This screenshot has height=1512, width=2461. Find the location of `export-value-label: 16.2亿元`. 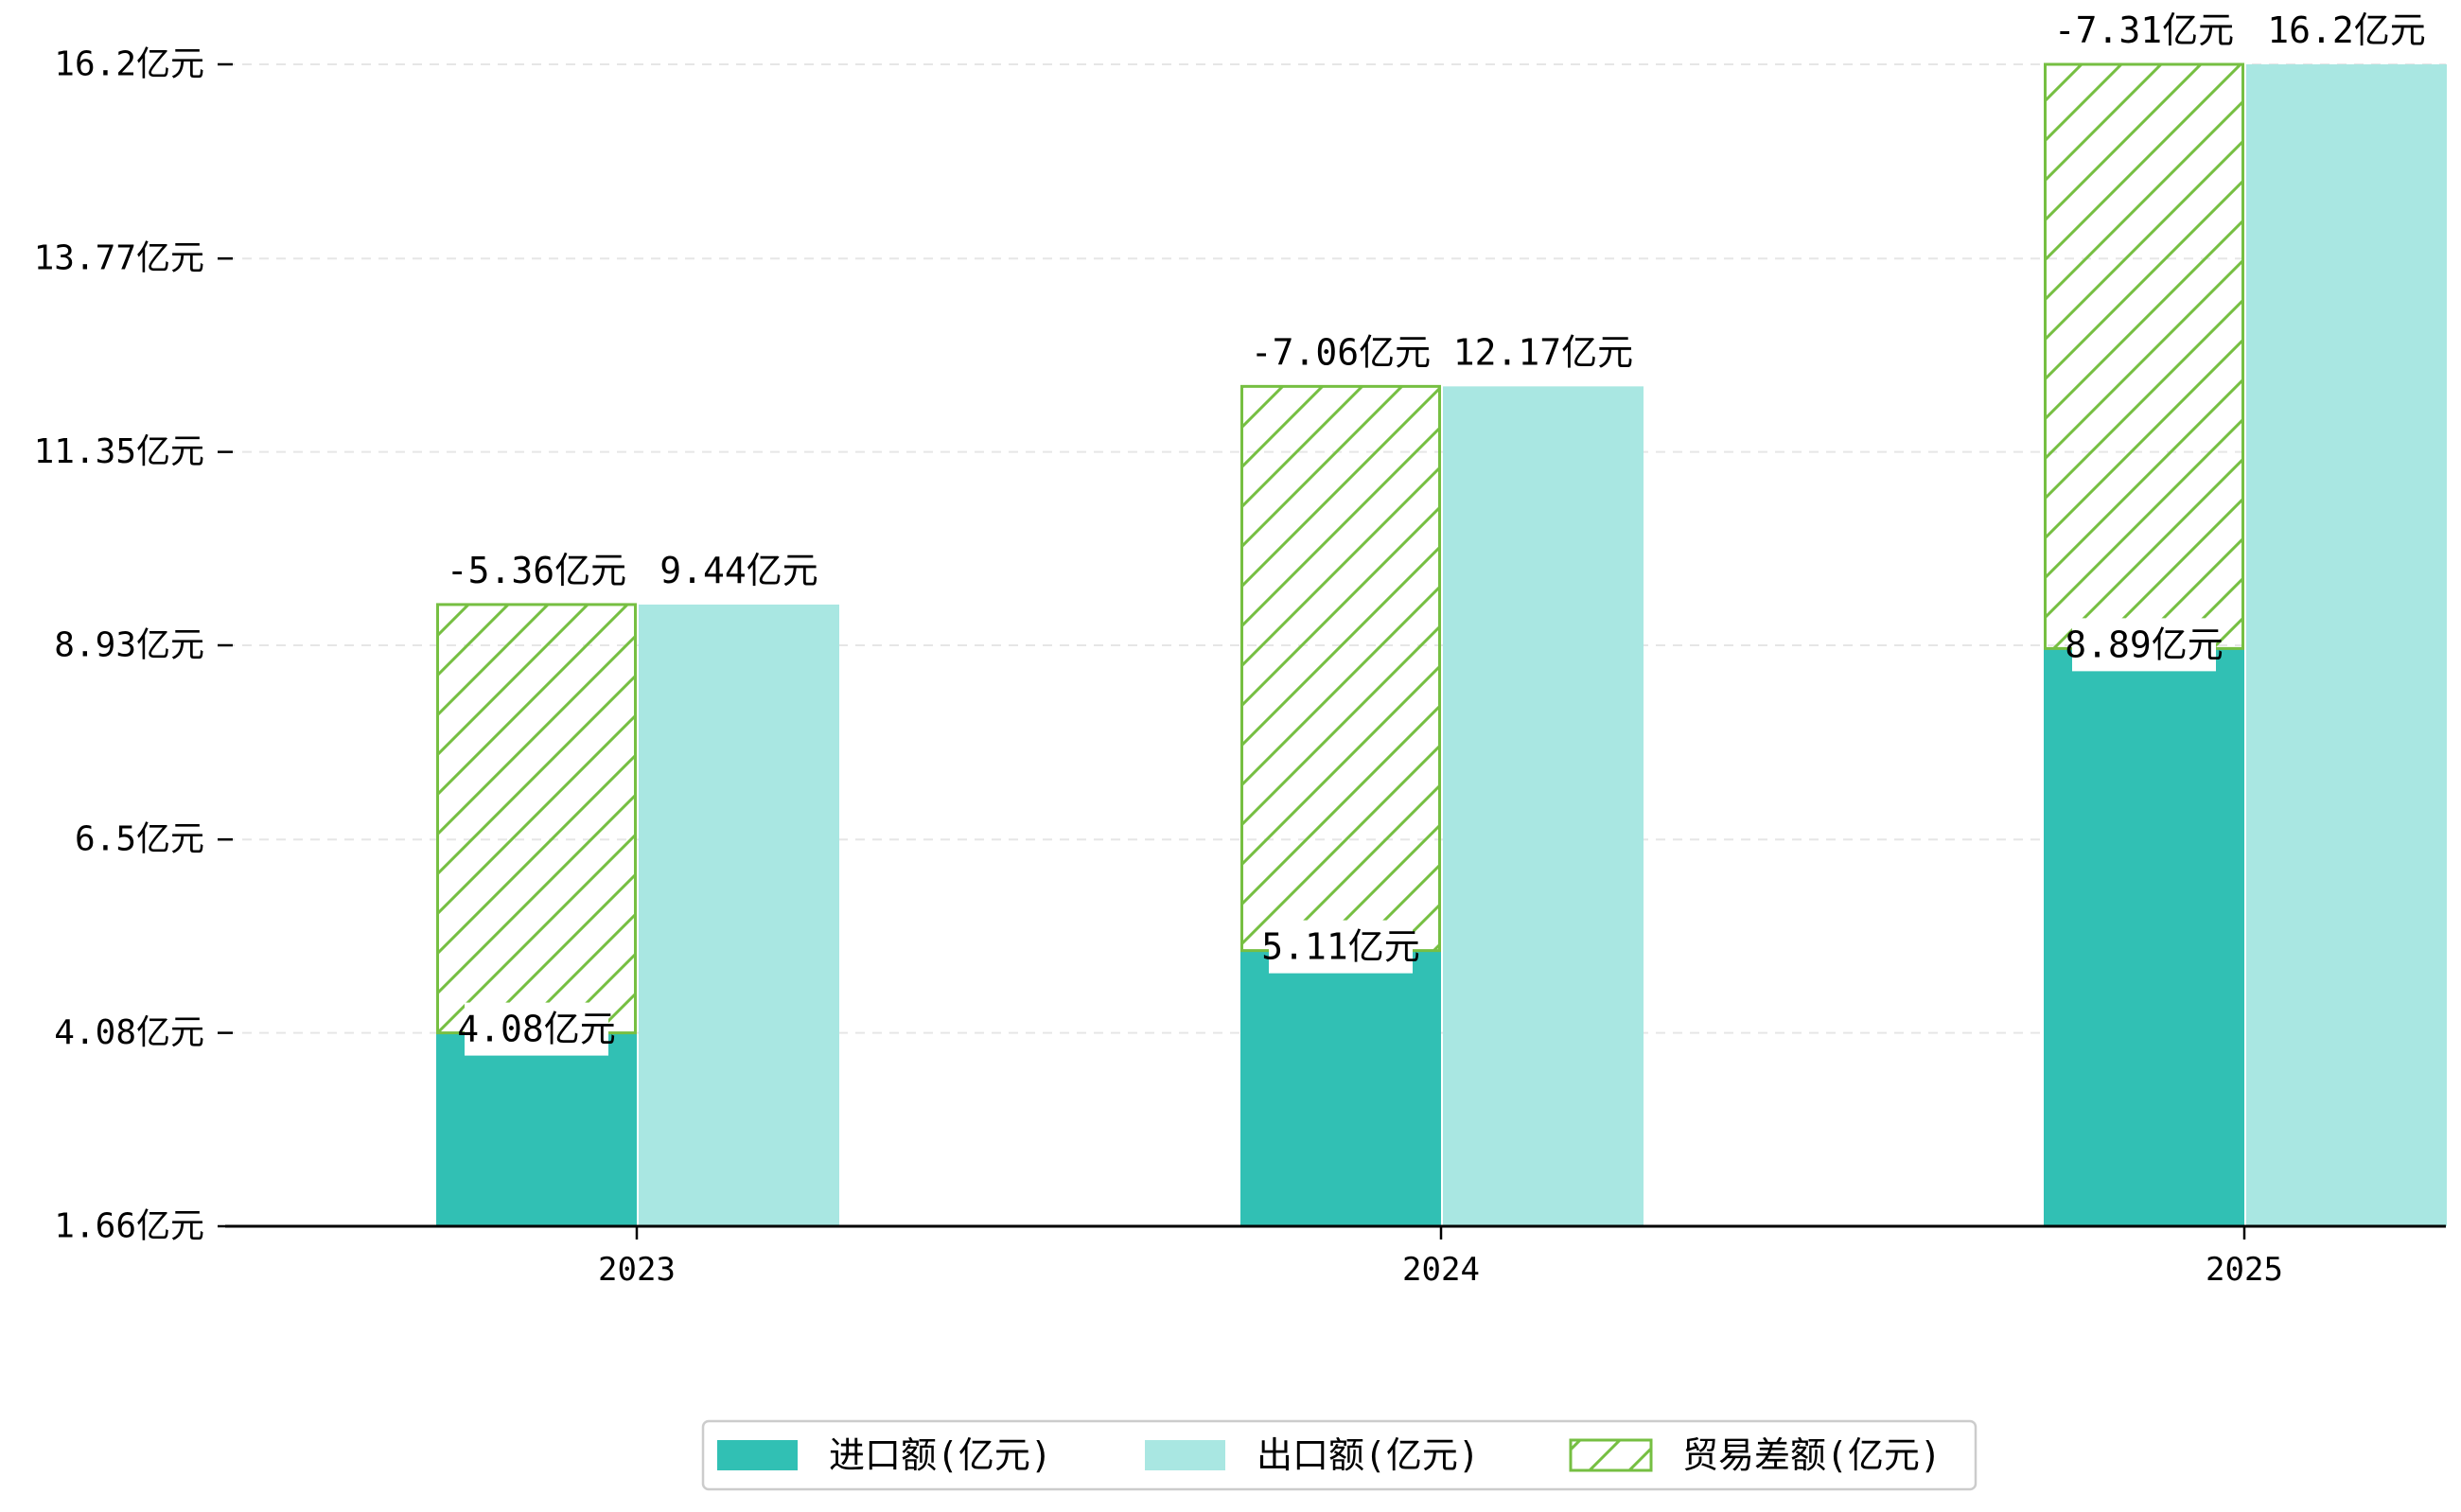

export-value-label: 16.2亿元 is located at coordinates (2346, 30).